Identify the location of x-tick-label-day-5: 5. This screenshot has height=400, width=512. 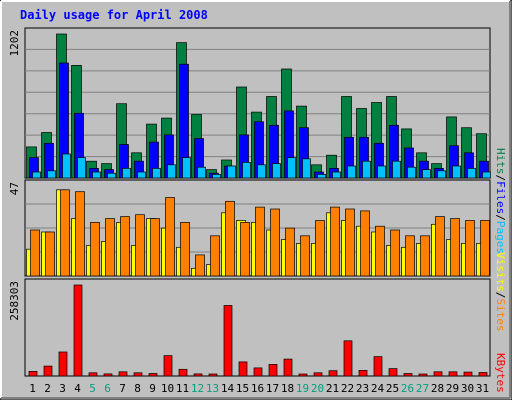
(92, 388).